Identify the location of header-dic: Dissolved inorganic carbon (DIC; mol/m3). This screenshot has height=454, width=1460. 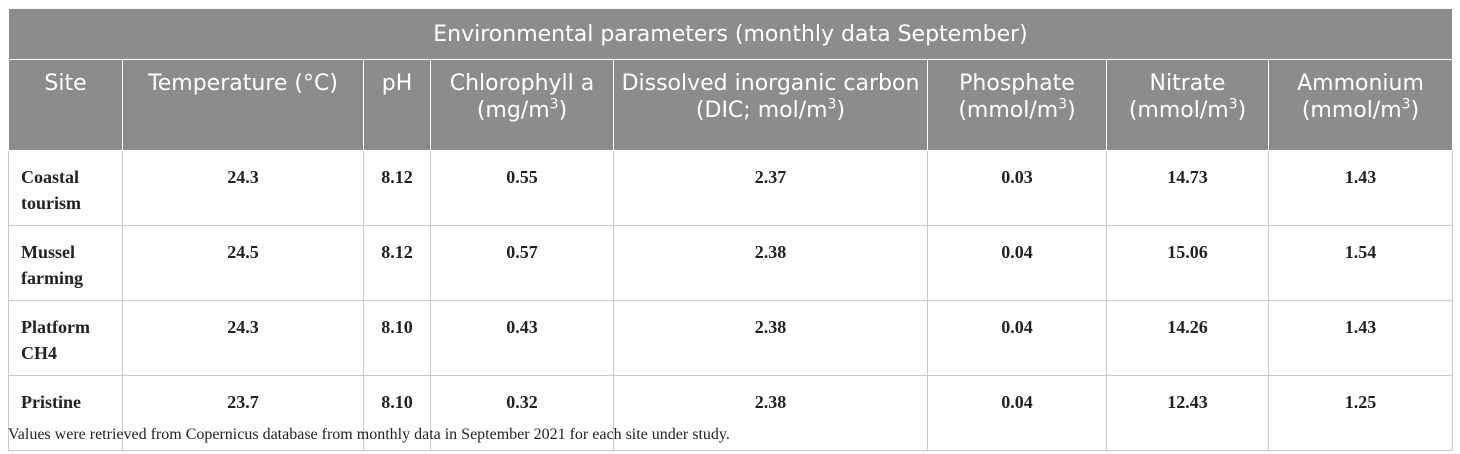
(770, 105).